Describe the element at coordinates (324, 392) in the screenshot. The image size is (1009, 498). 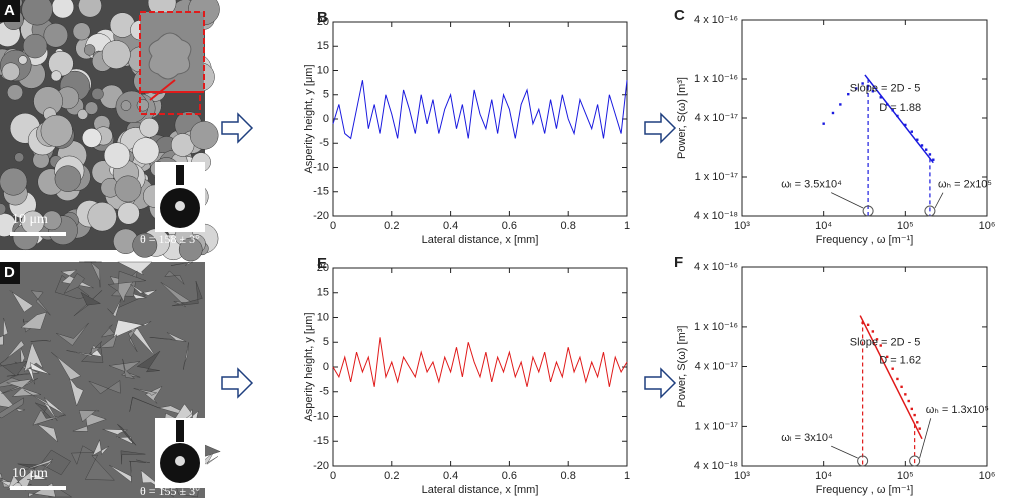
I see `y-tick-label: -5` at that location.